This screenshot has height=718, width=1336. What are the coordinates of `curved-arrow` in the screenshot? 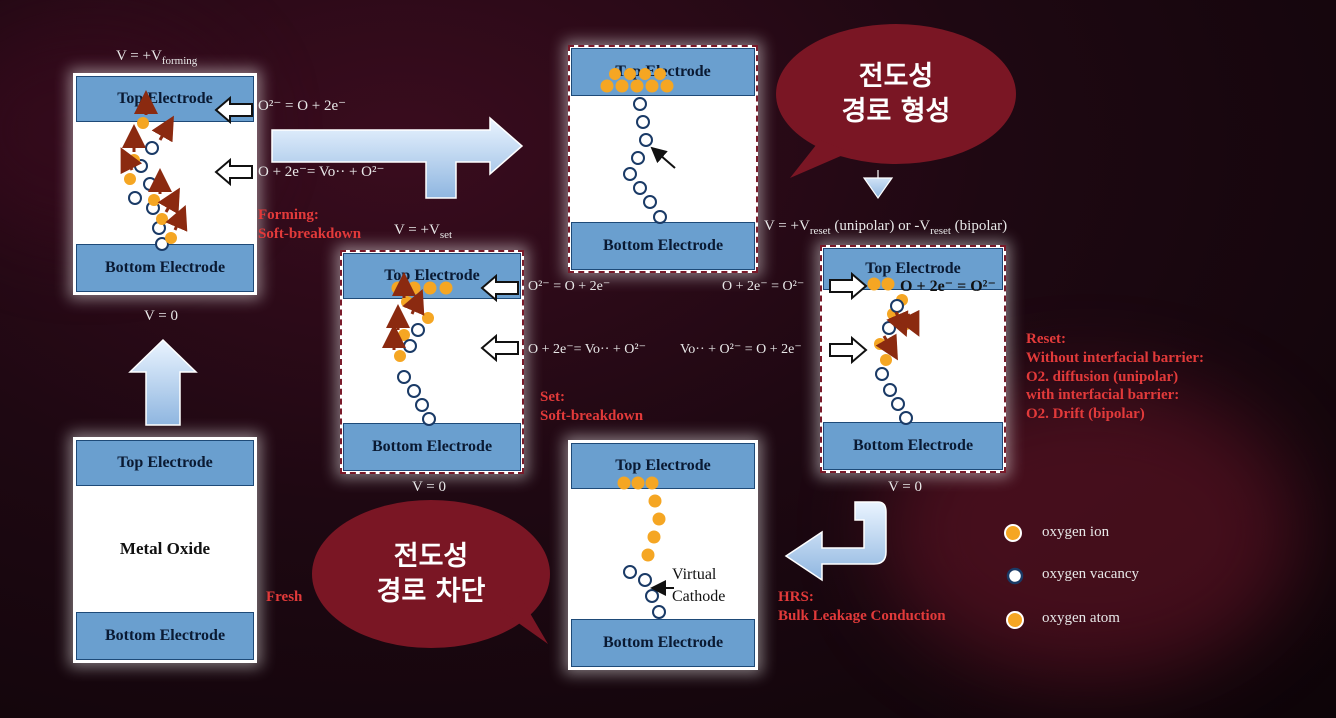 It's located at (835, 541).